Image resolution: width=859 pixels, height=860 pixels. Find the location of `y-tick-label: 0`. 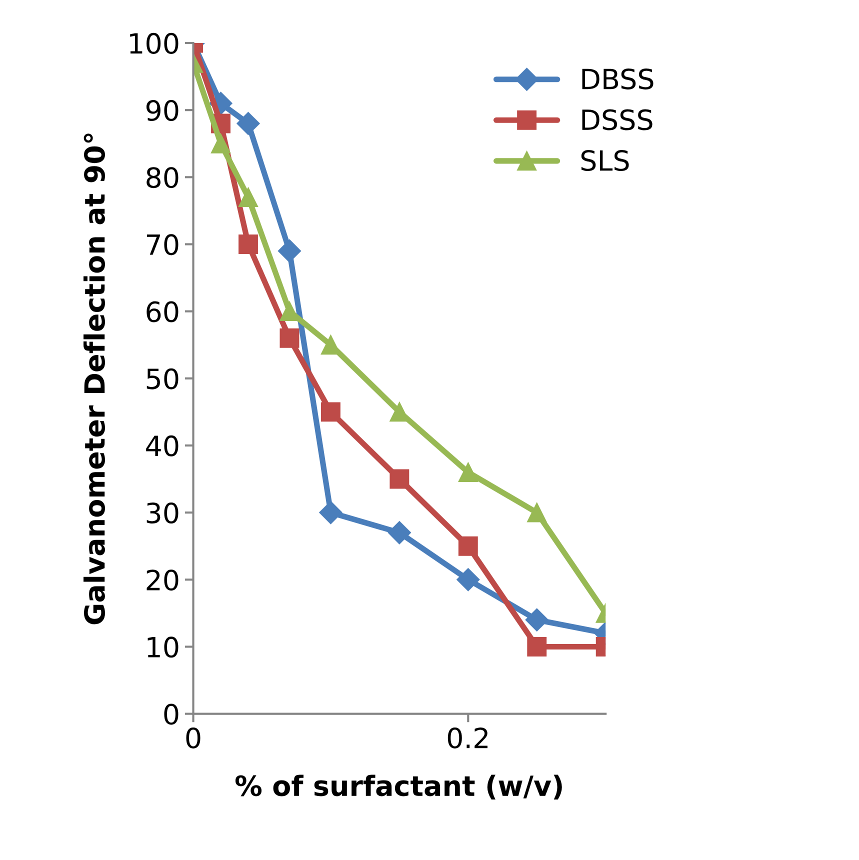

y-tick-label: 0 is located at coordinates (171, 714).